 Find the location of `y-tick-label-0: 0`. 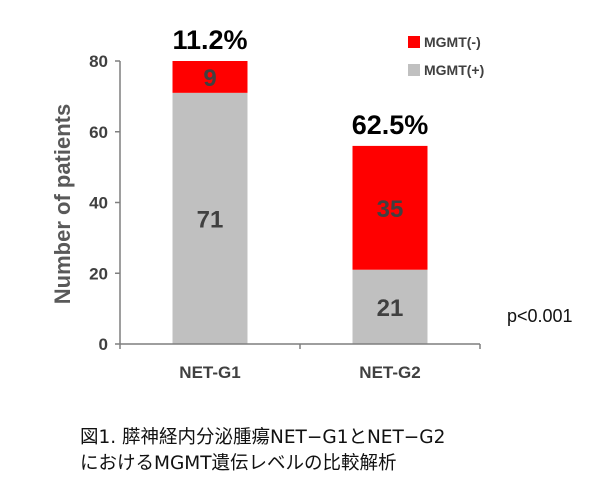

y-tick-label-0: 0 is located at coordinates (103, 344).